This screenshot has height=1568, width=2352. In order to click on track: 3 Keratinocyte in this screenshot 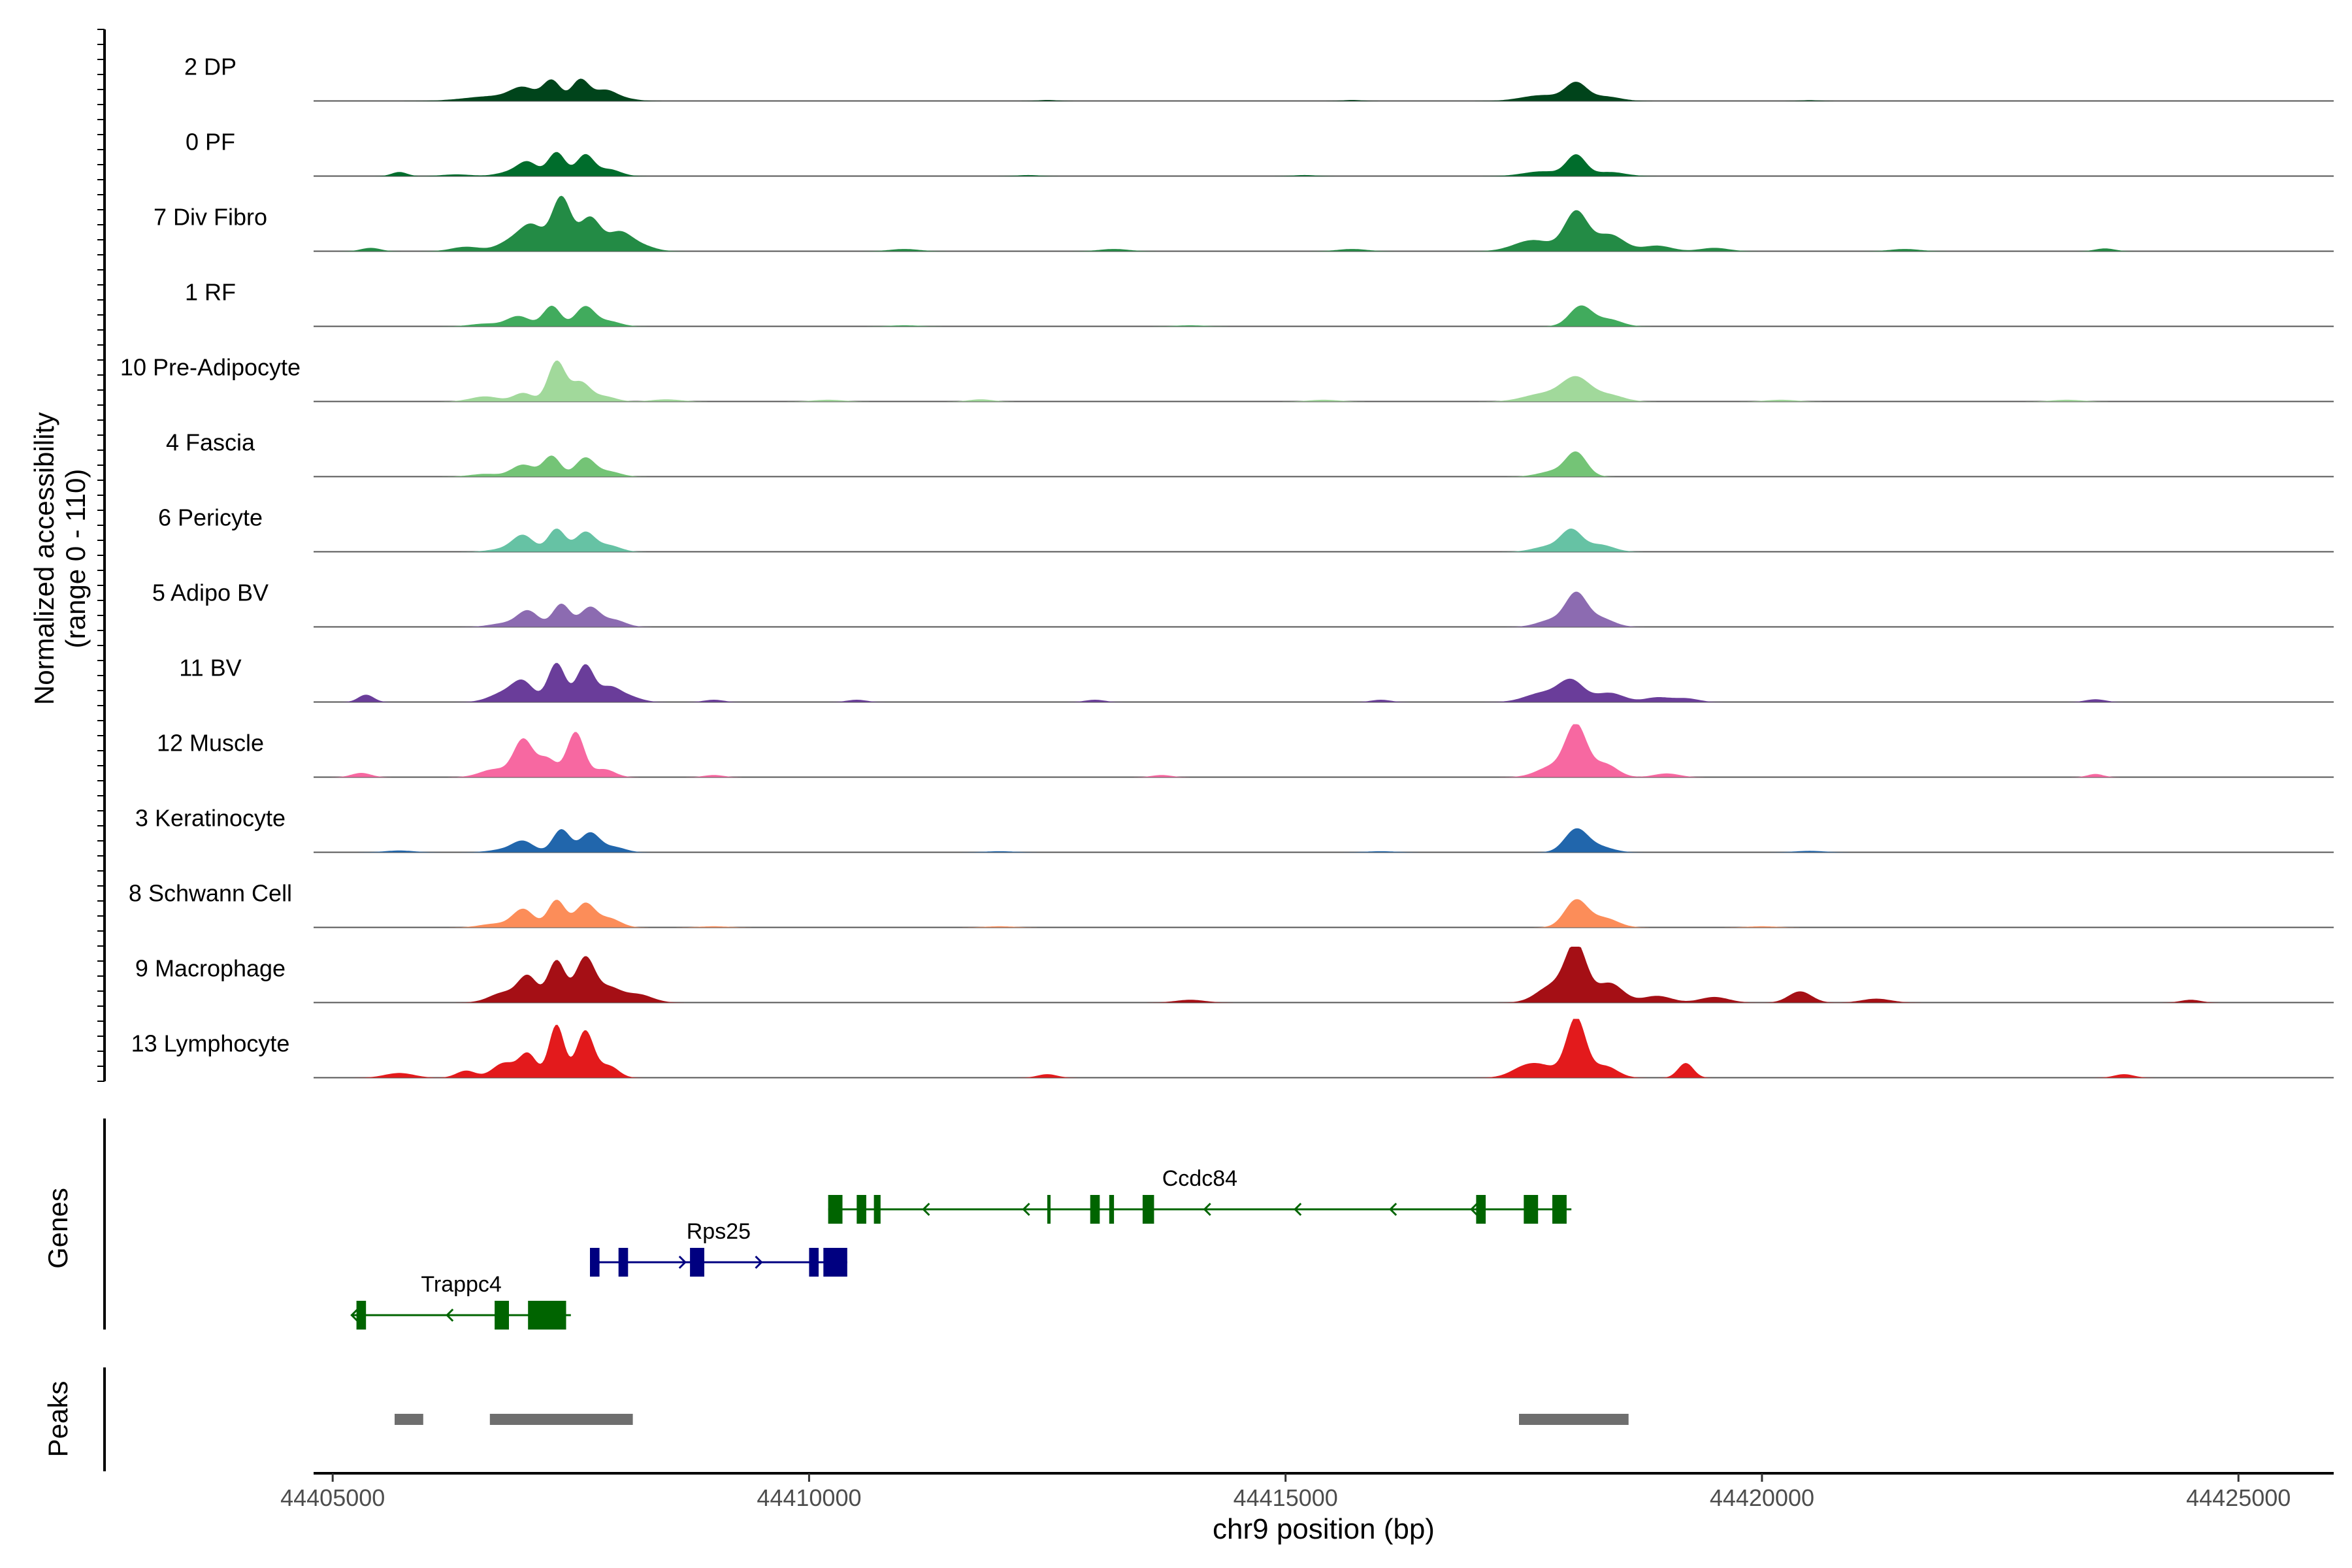, I will do `click(1234, 829)`.